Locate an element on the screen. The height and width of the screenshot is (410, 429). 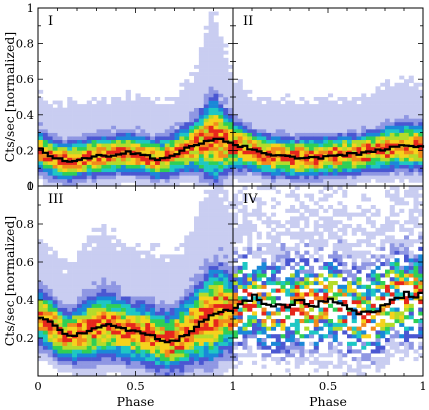
panel-label-III: III is located at coordinates (55, 199).